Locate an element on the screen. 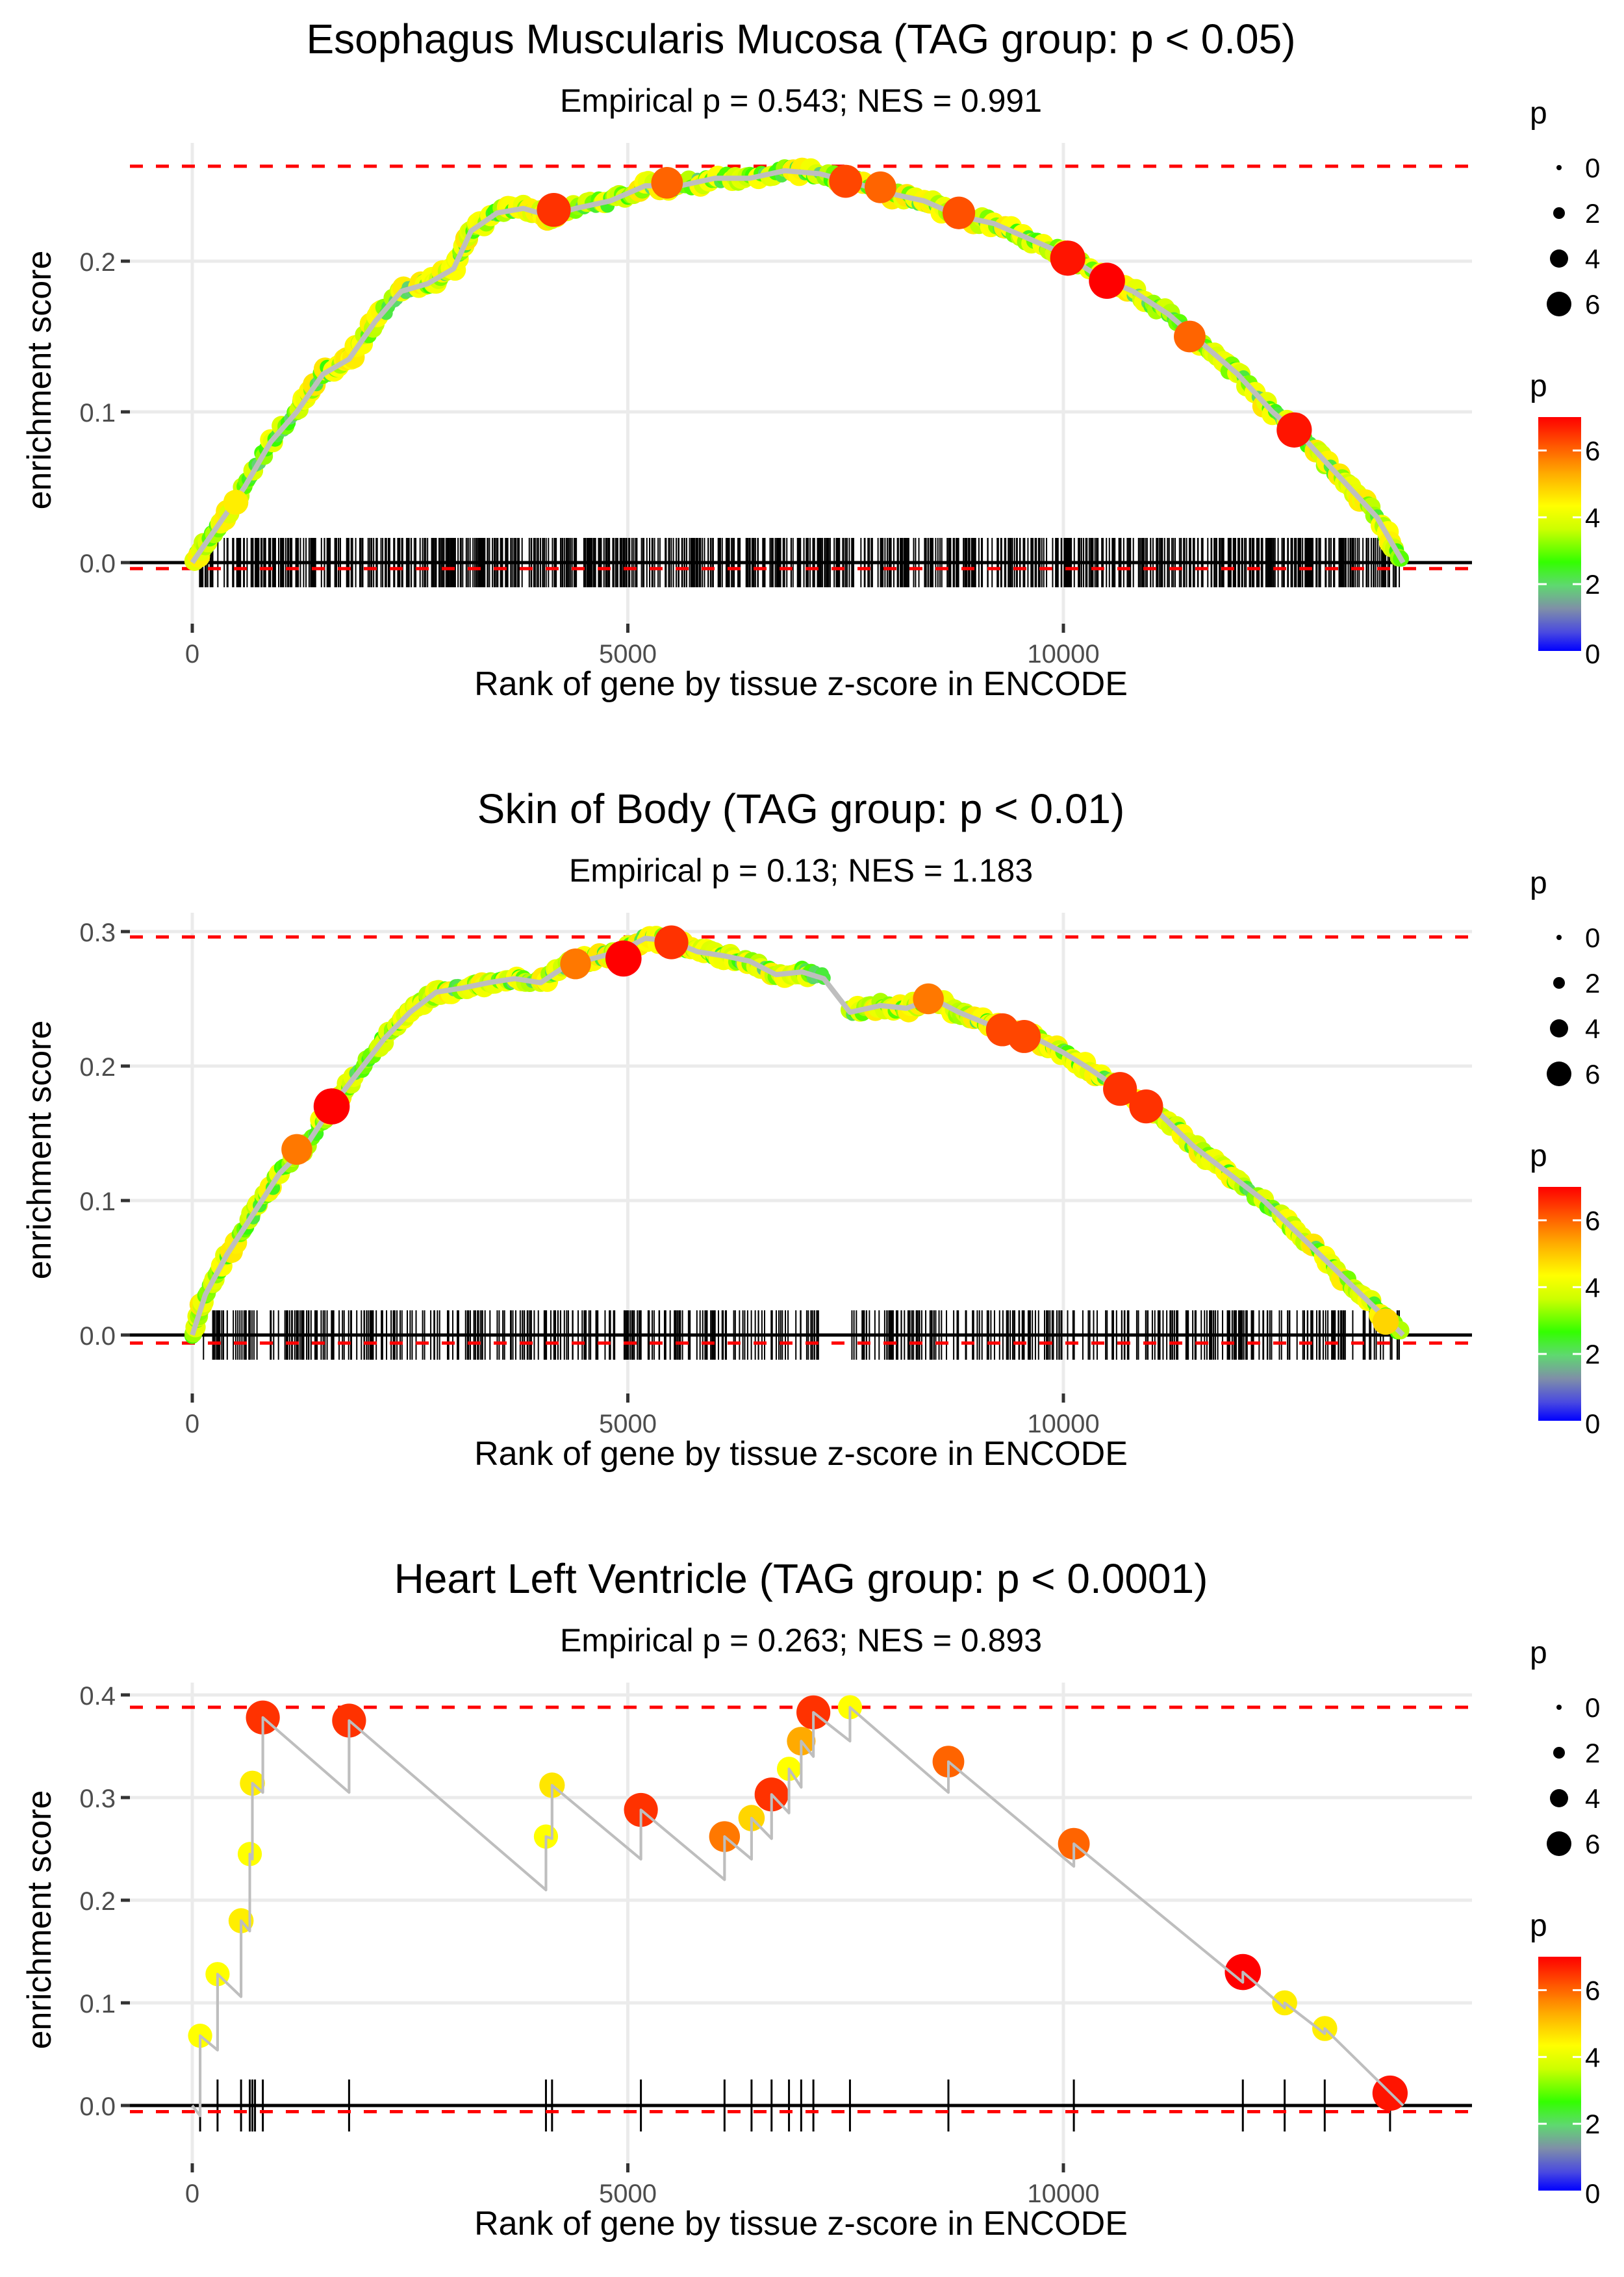 The width and height of the screenshot is (1624, 2277). panel-1-subtitle: Empirical p = 0.543; NES = 0.991 is located at coordinates (801, 101).